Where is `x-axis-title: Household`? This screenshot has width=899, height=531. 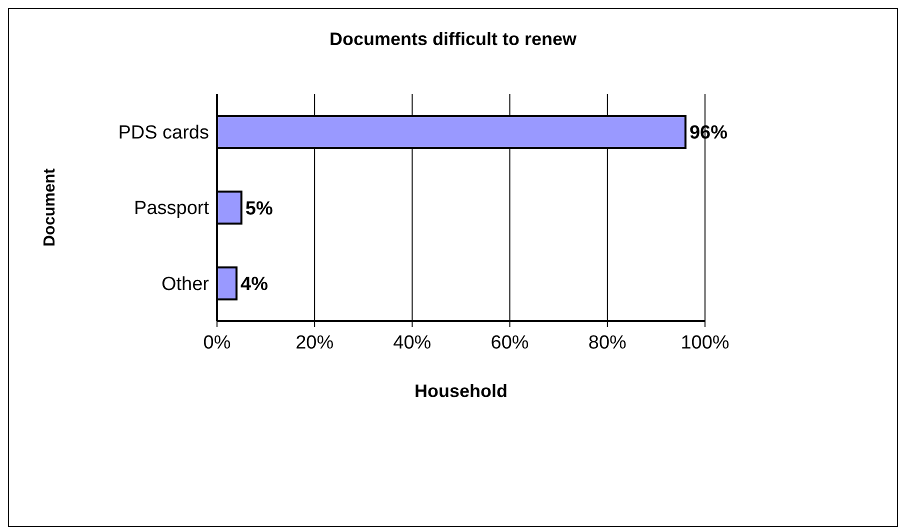 x-axis-title: Household is located at coordinates (461, 391).